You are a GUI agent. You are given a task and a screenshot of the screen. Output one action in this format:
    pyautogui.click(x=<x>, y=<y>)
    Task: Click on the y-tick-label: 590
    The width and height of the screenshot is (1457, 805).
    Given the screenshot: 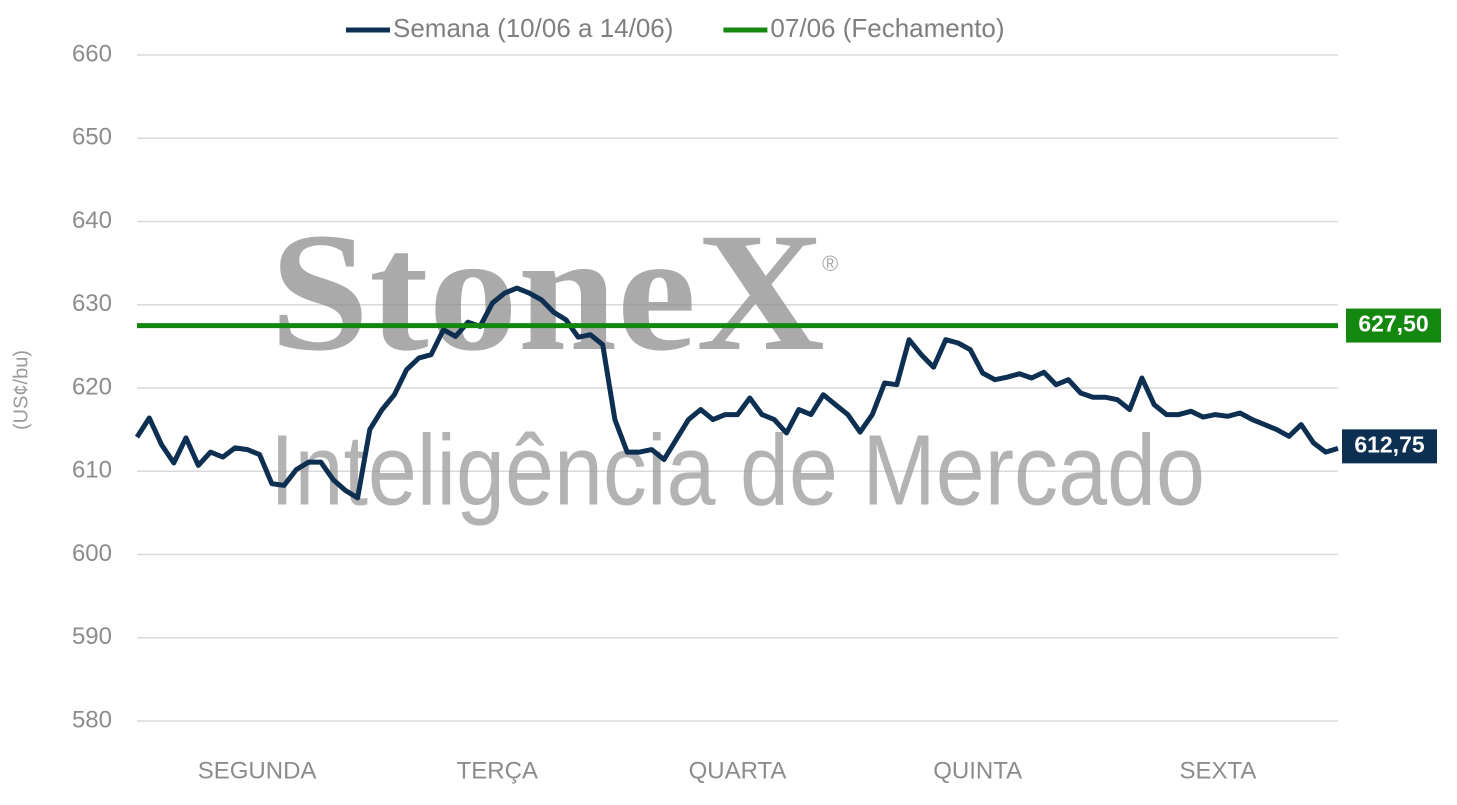 What is the action you would take?
    pyautogui.click(x=92, y=636)
    